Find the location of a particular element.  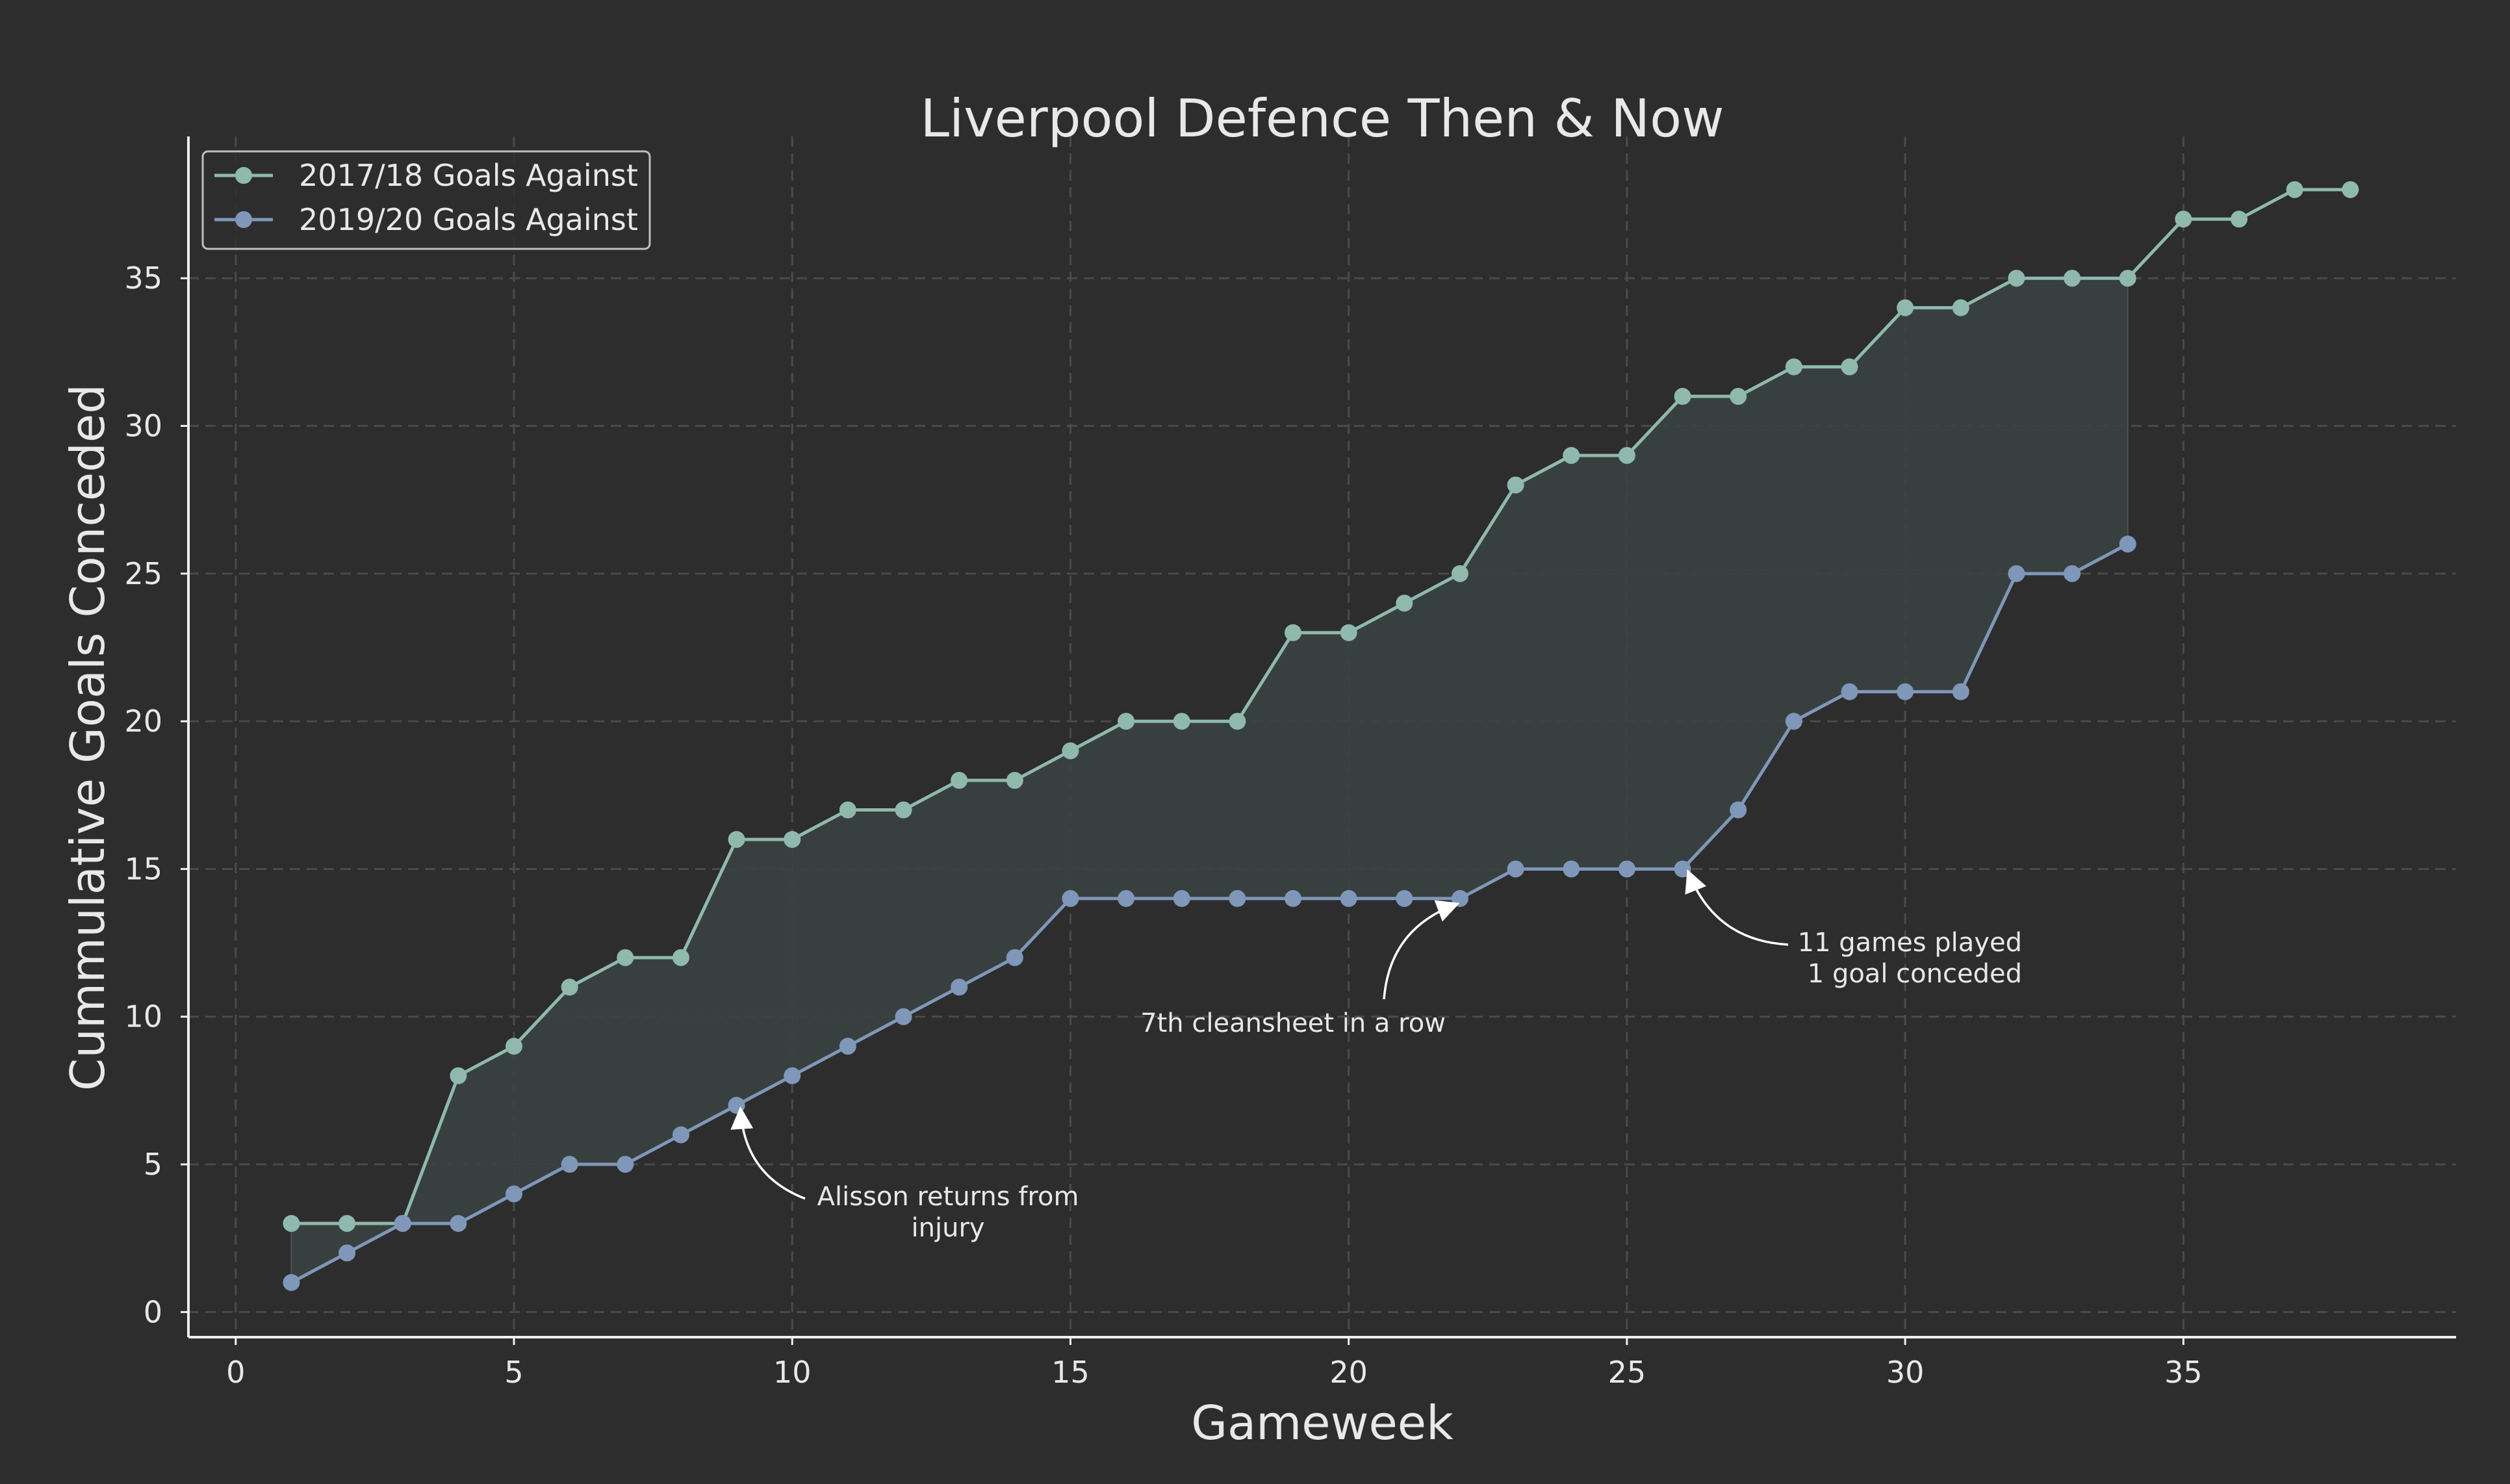

x-tick-label: 25 is located at coordinates (1627, 1373).